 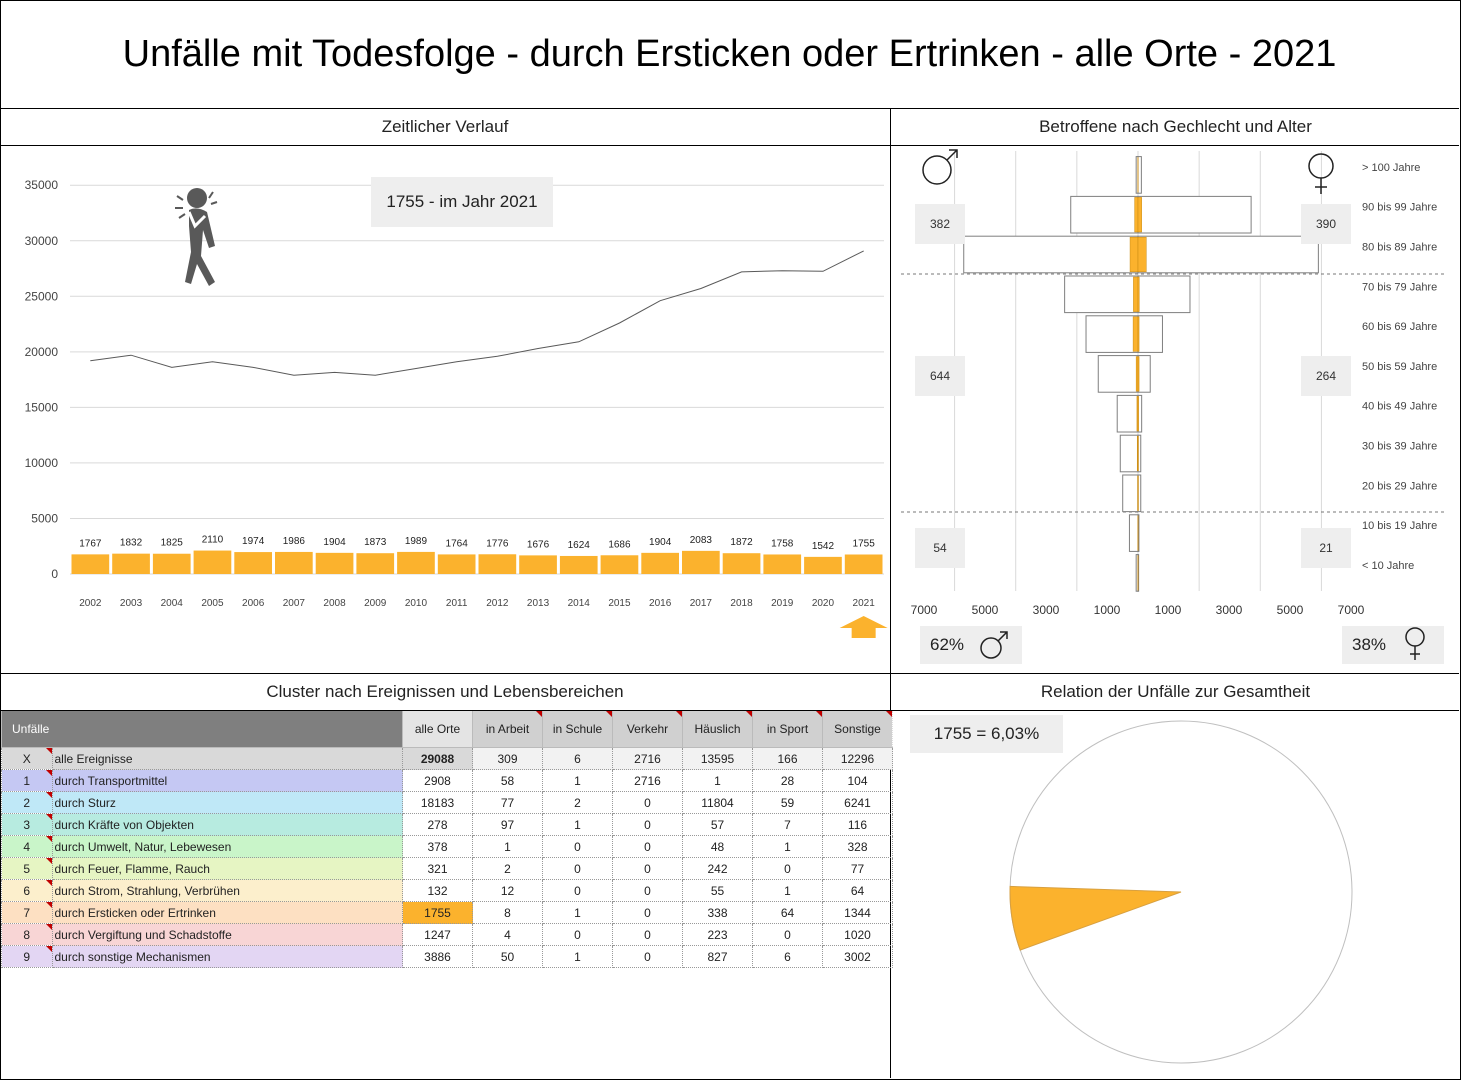 What do you see at coordinates (1391, 168) in the screenshot?
I see `age-label-0: > 100 Jahre` at bounding box center [1391, 168].